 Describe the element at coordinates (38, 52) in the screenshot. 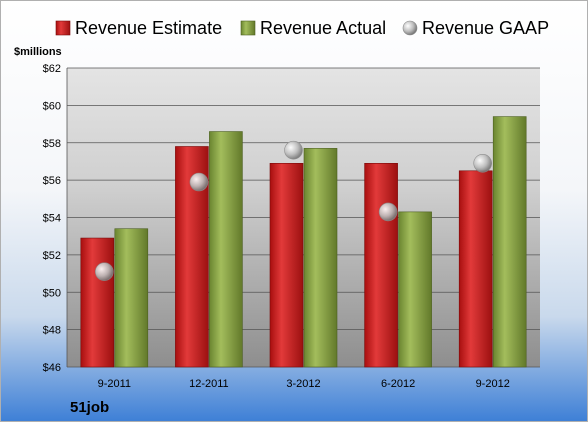

I see `y-axis-label: $millions` at that location.